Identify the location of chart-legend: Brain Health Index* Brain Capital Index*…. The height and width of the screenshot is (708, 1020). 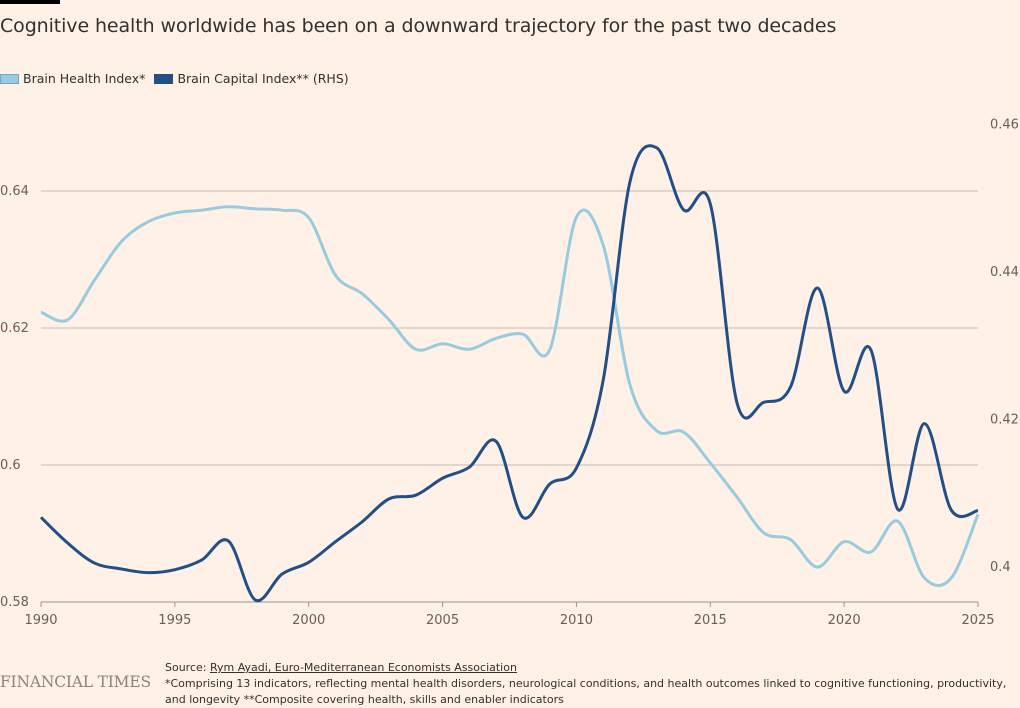
(179, 78).